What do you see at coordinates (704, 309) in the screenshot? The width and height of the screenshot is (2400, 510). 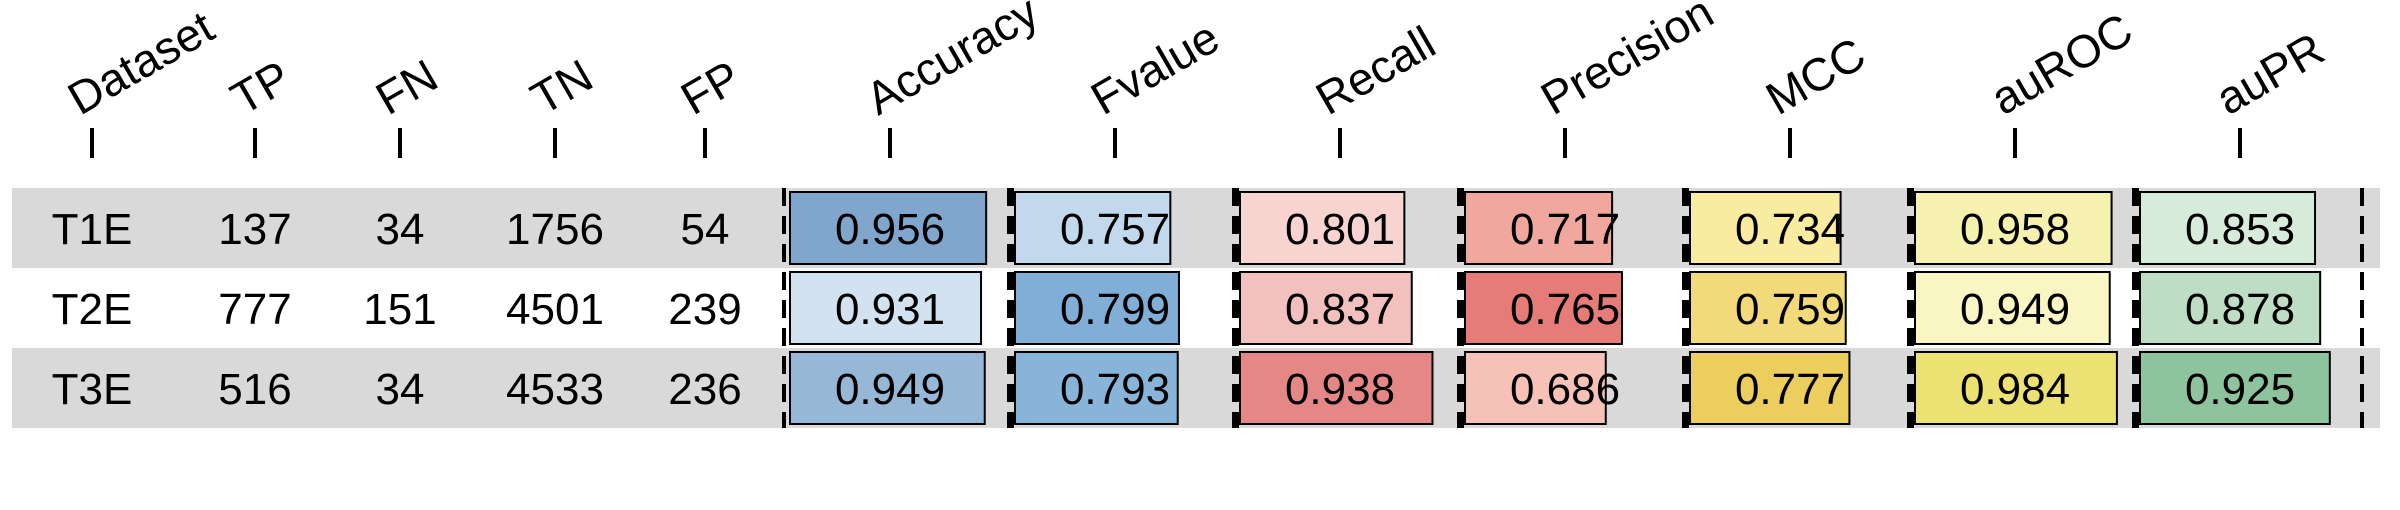 I see `cell-fp-row-2: 239` at bounding box center [704, 309].